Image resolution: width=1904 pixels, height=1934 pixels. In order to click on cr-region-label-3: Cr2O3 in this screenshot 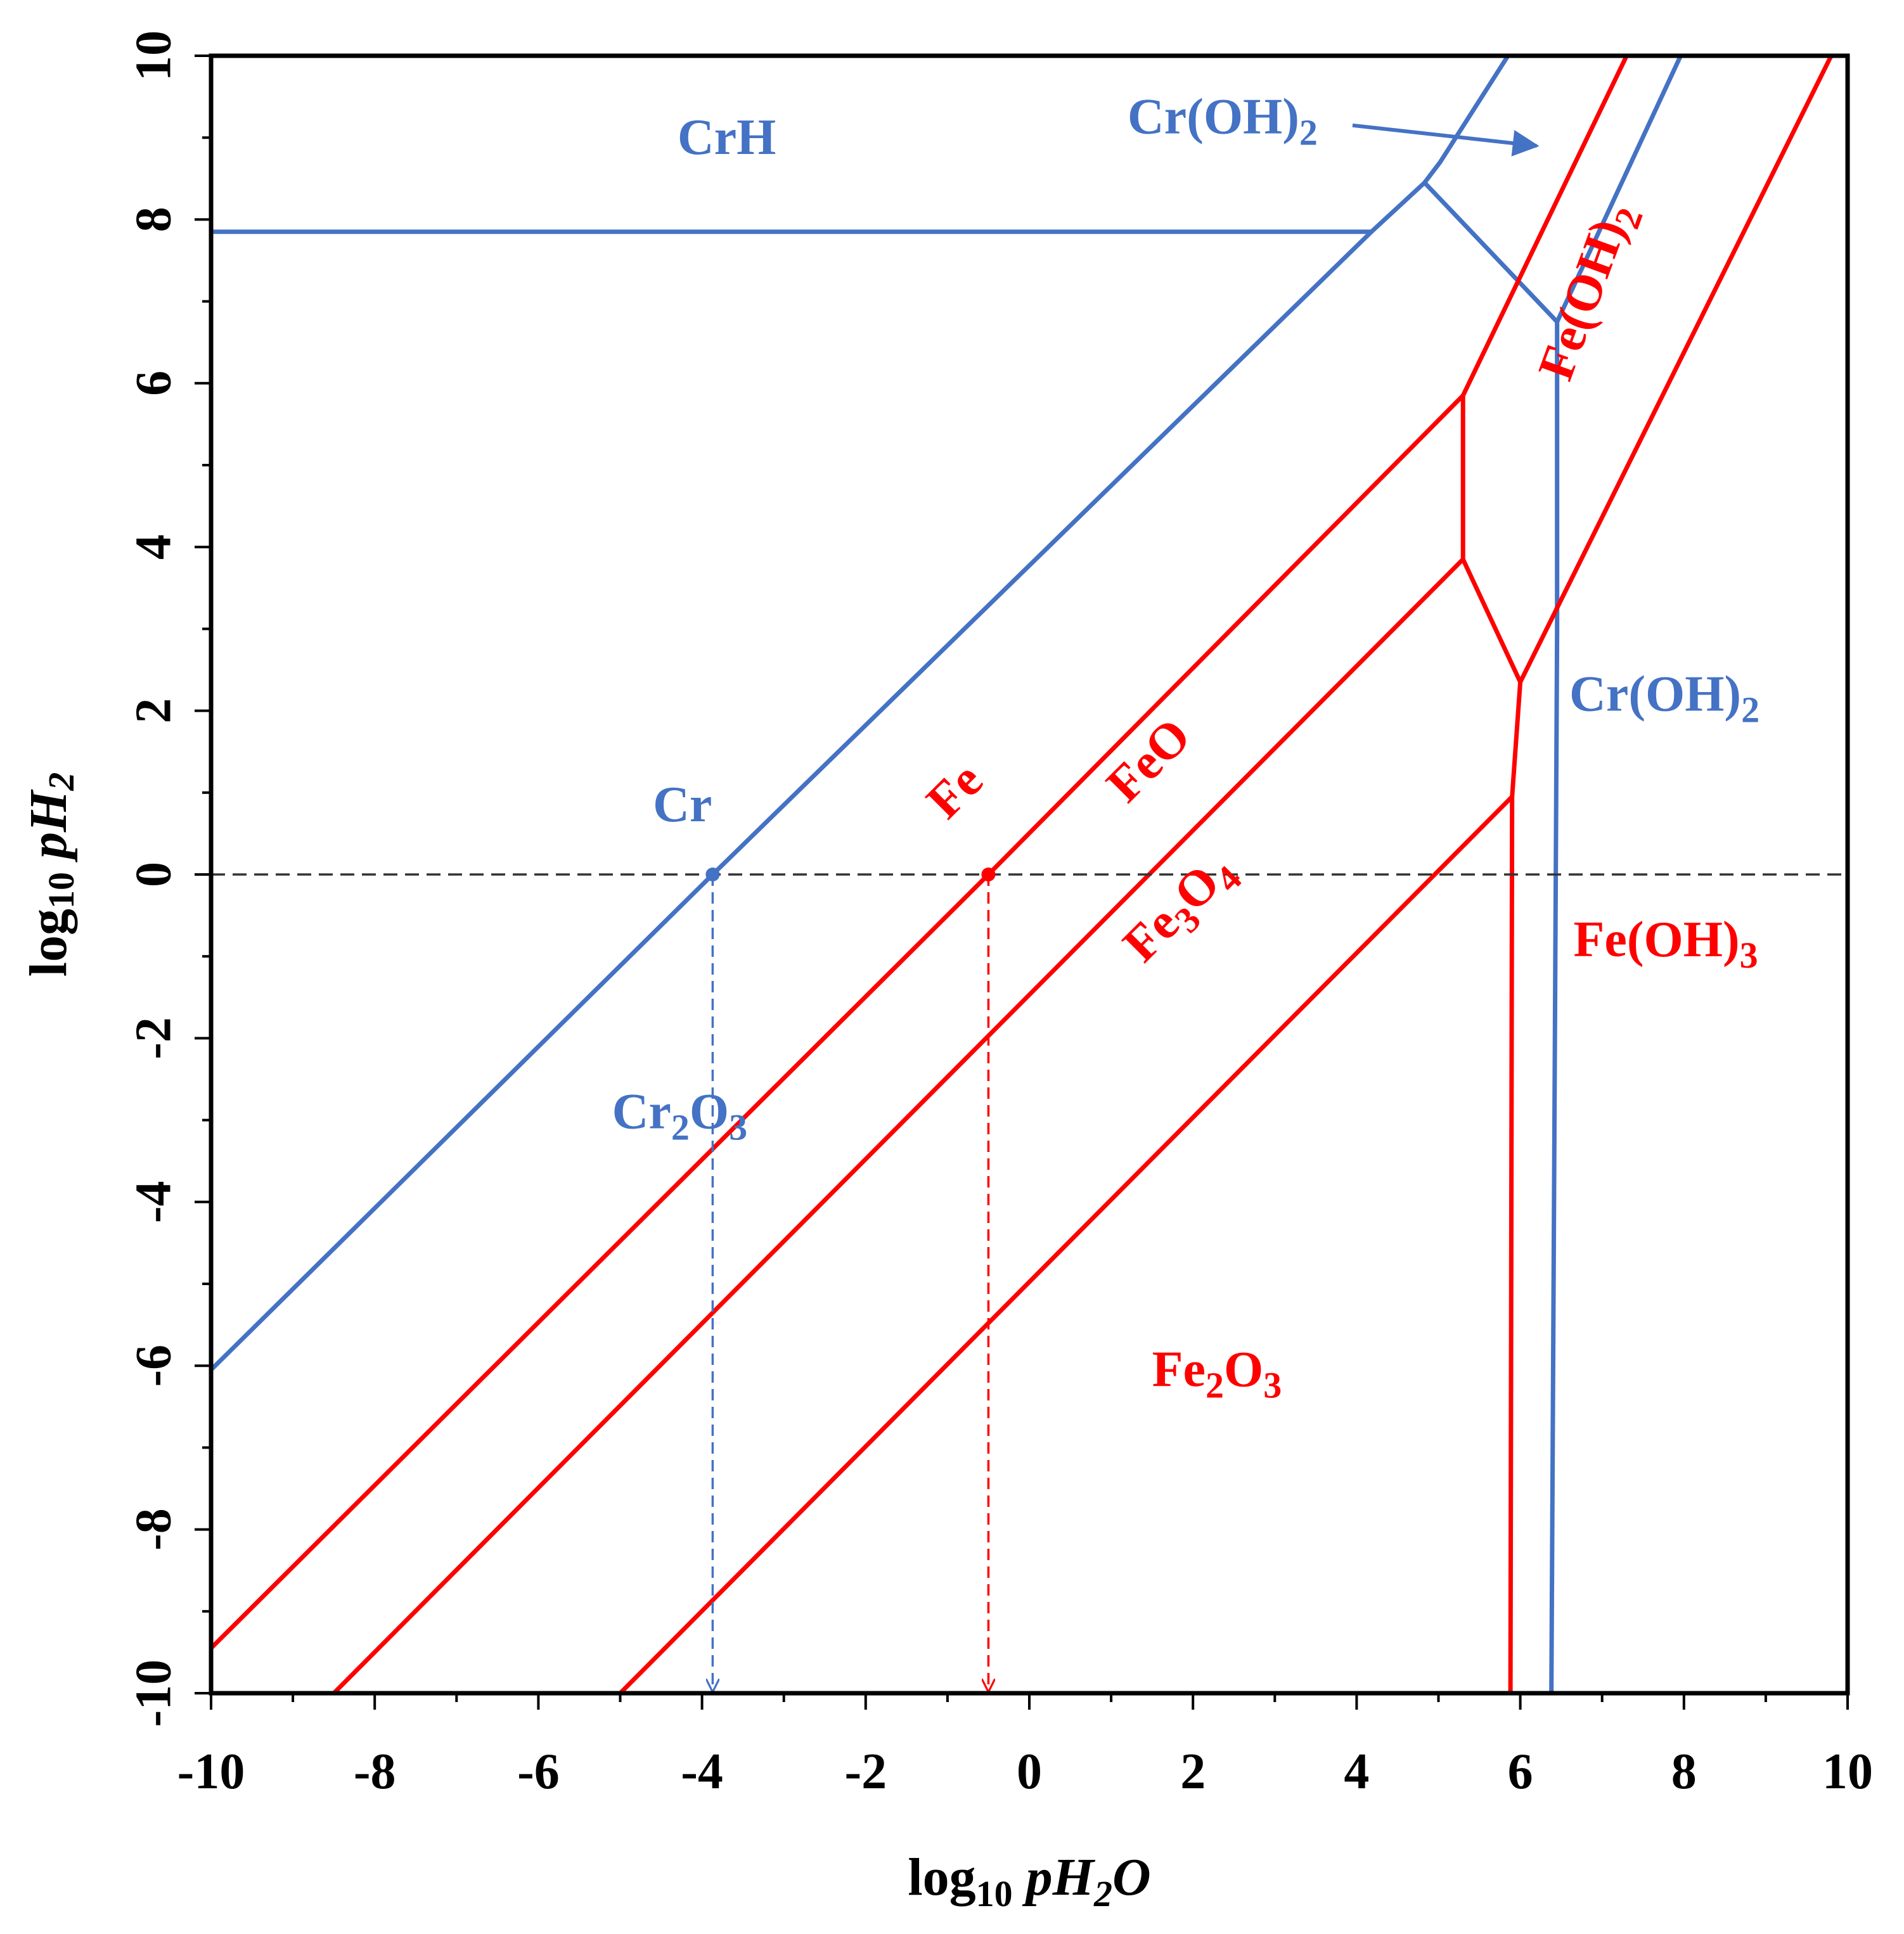, I will do `click(680, 1116)`.